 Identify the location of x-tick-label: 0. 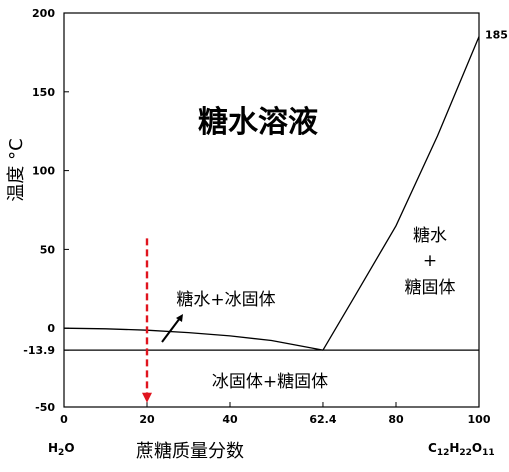
(64, 419).